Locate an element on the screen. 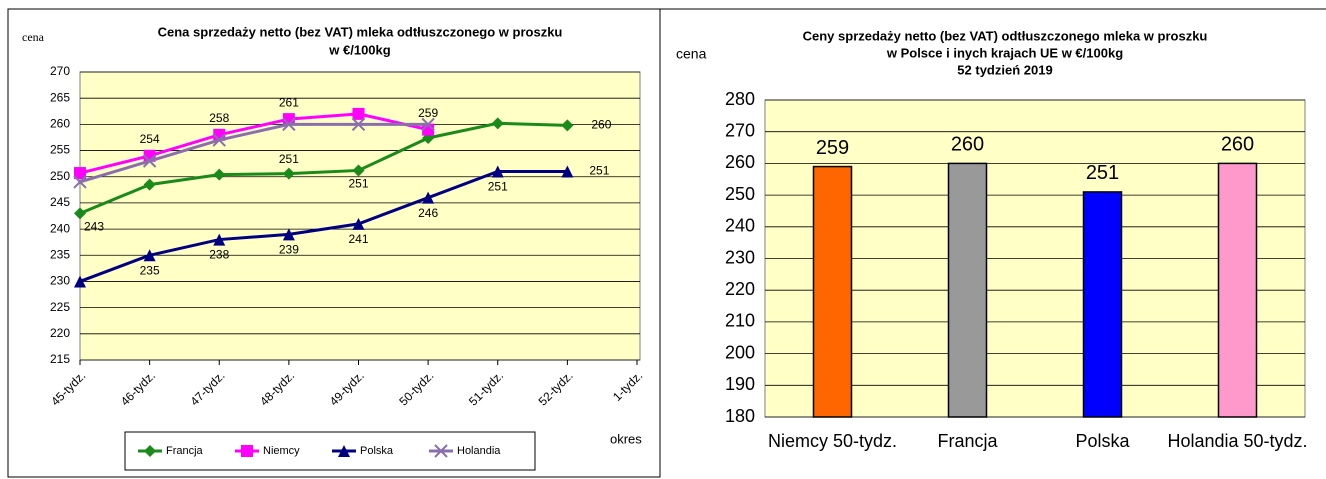 This screenshot has height=479, width=1326. x-tick-label: Polska is located at coordinates (1102, 441).